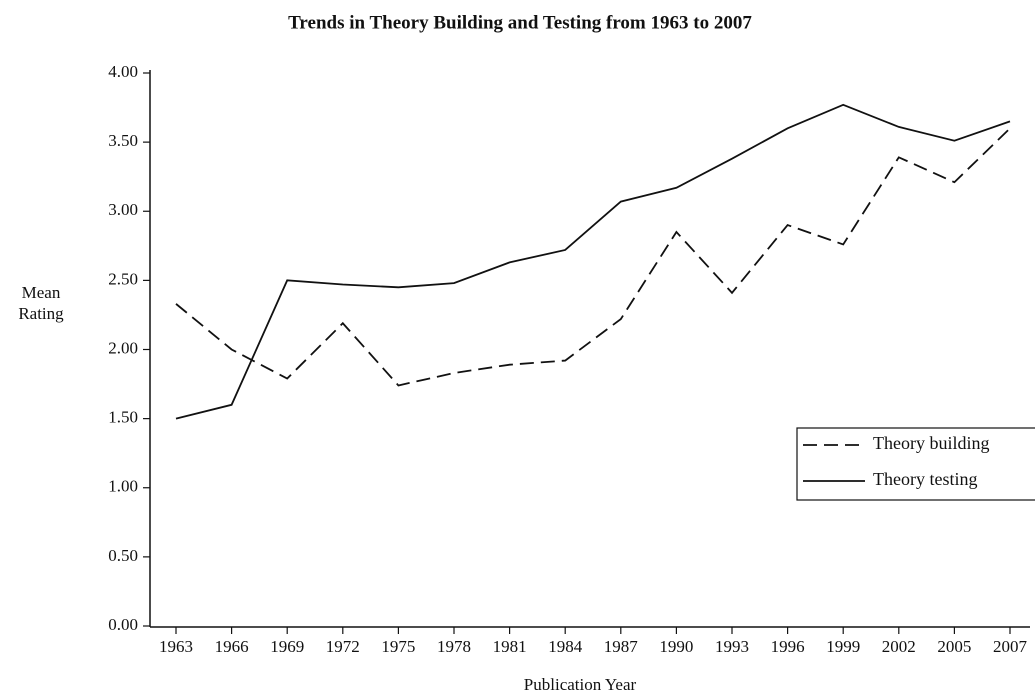  Describe the element at coordinates (580, 684) in the screenshot. I see `x-axis-label: Publication Year` at that location.